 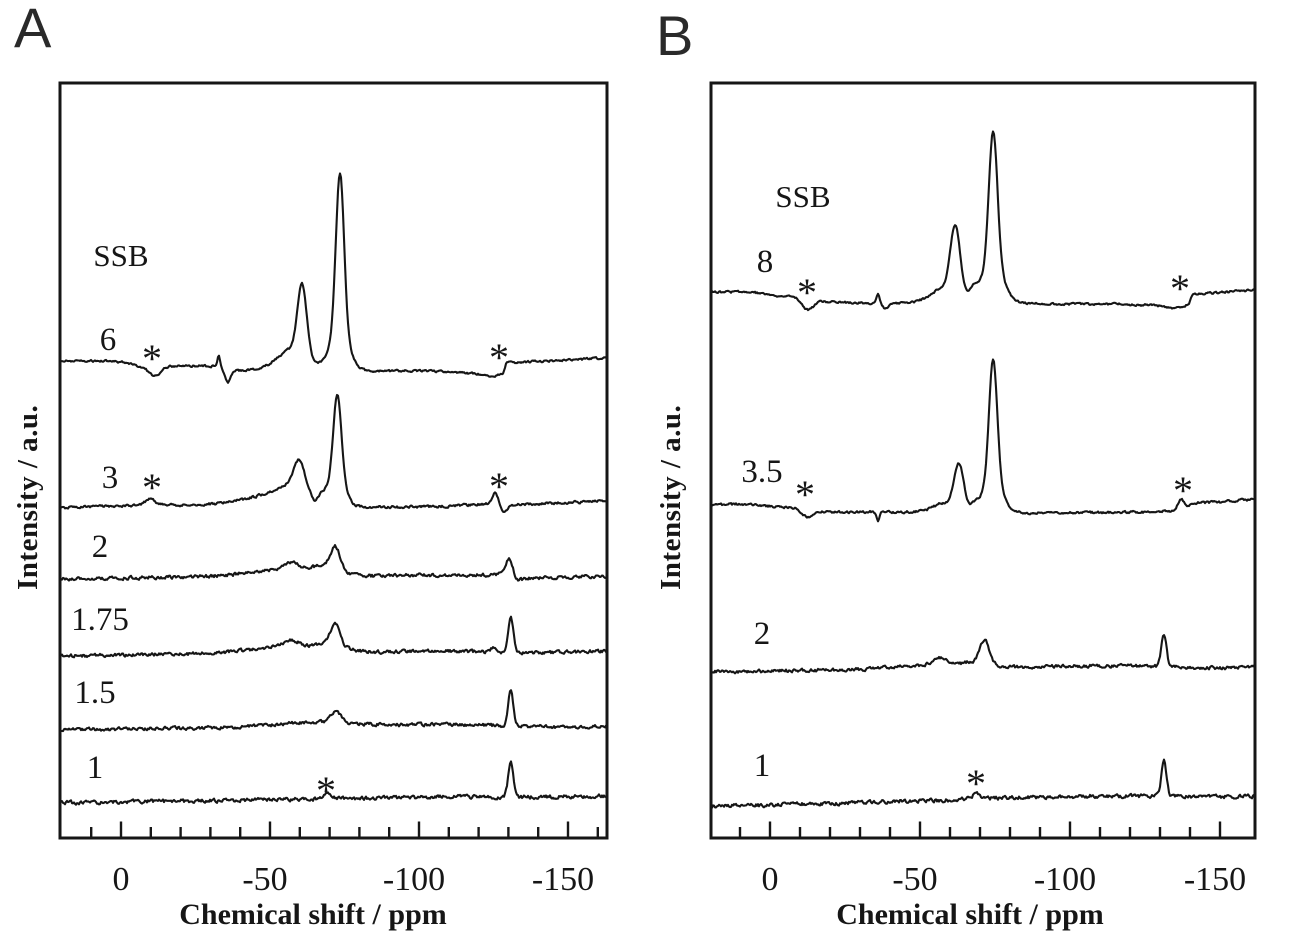 What do you see at coordinates (1215, 879) in the screenshot?
I see `panel-b-tick-label: -150` at bounding box center [1215, 879].